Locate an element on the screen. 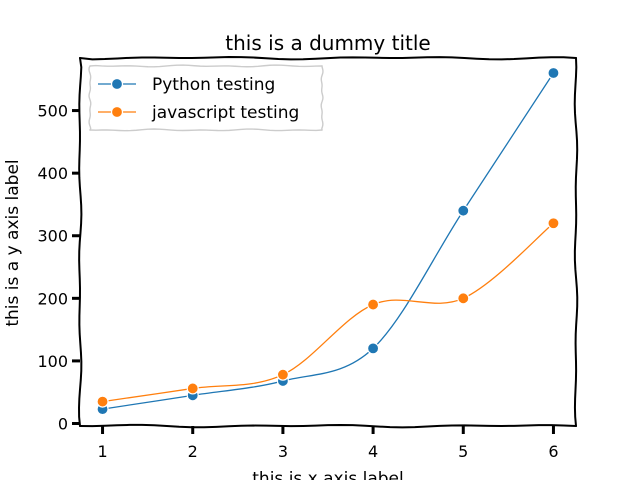 This screenshot has width=640, height=480. x-tick-label: 5 is located at coordinates (463, 451).